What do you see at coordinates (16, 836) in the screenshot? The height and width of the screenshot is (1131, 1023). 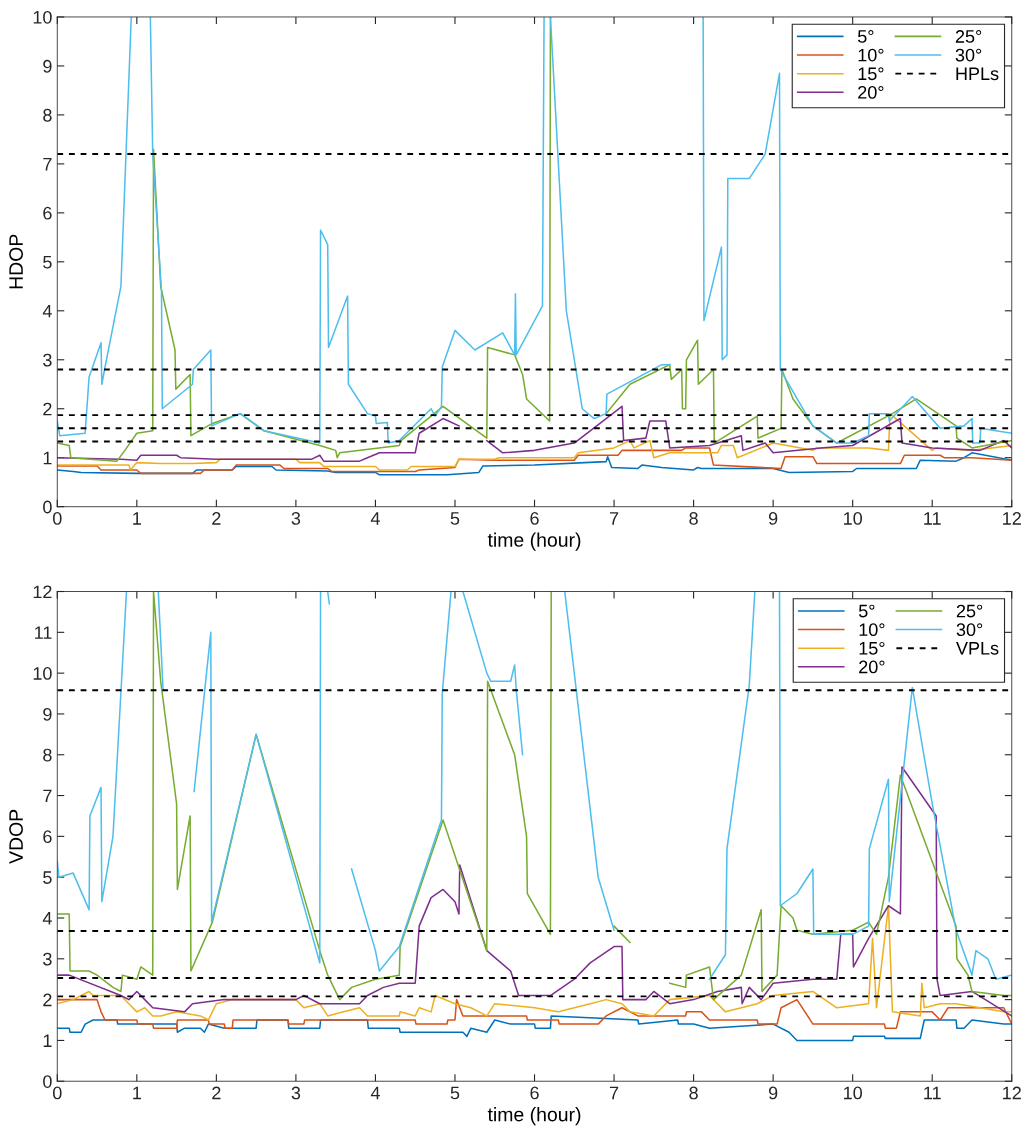 I see `y-axis-title: VDOP` at bounding box center [16, 836].